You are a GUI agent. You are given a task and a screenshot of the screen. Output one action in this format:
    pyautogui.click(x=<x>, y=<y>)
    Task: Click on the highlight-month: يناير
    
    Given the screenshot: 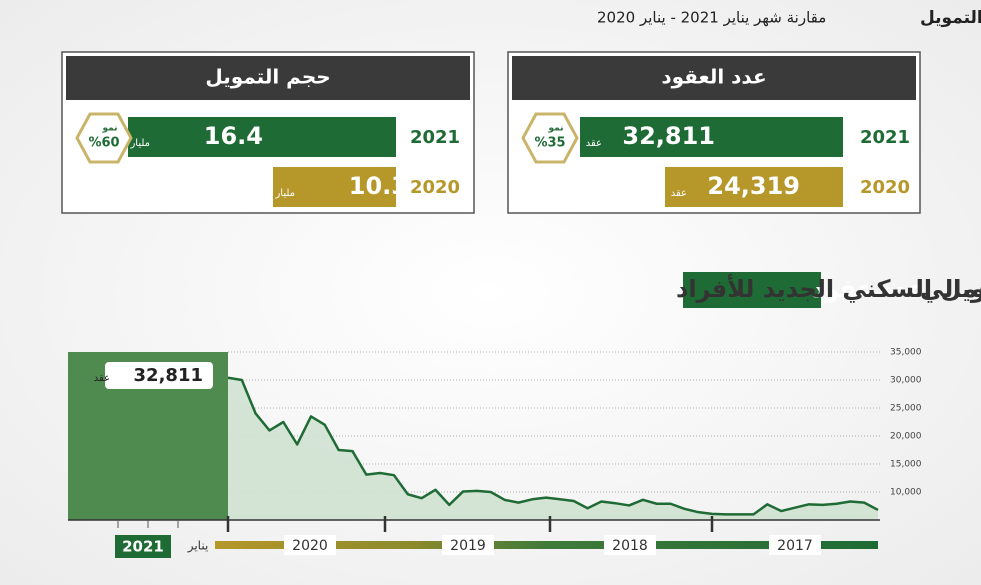 What is the action you would take?
    pyautogui.click(x=198, y=546)
    